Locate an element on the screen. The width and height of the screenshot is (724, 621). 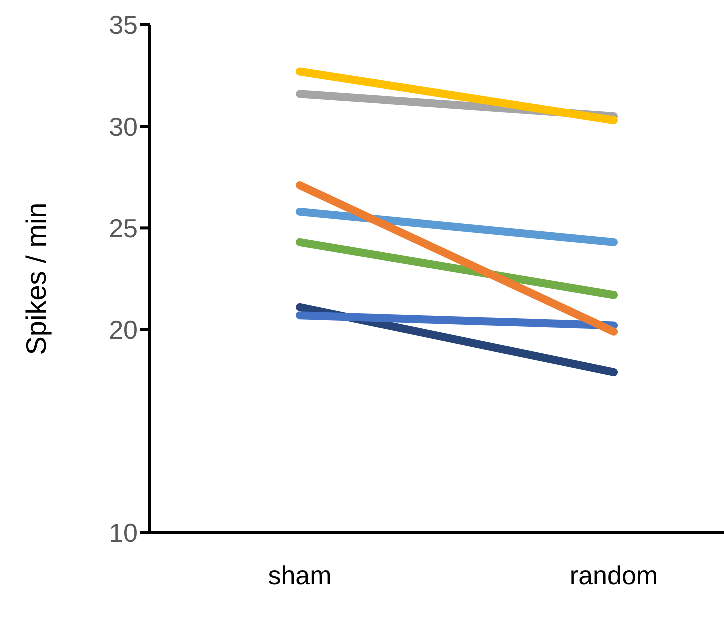
x-tick-label: sham is located at coordinates (300, 575).